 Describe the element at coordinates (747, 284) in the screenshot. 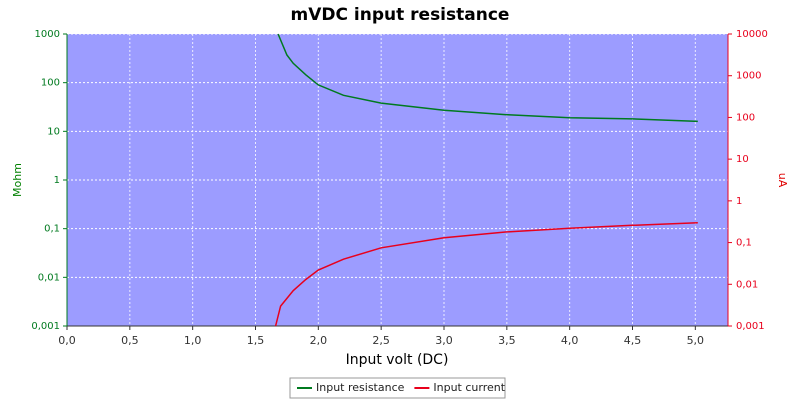

I see `y2-tick-label: 0,01` at that location.